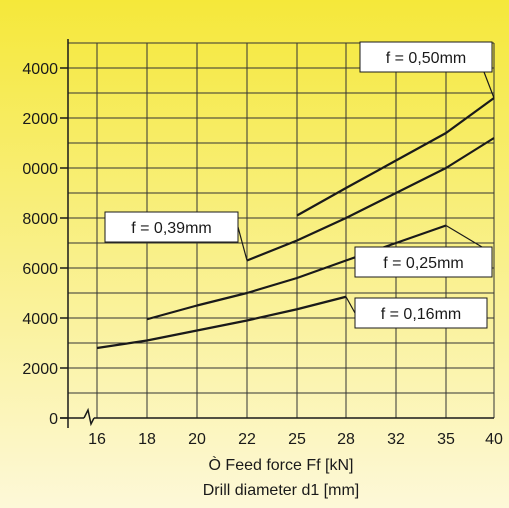 The width and height of the screenshot is (509, 508). What do you see at coordinates (396, 439) in the screenshot?
I see `x-tick-label: 32` at bounding box center [396, 439].